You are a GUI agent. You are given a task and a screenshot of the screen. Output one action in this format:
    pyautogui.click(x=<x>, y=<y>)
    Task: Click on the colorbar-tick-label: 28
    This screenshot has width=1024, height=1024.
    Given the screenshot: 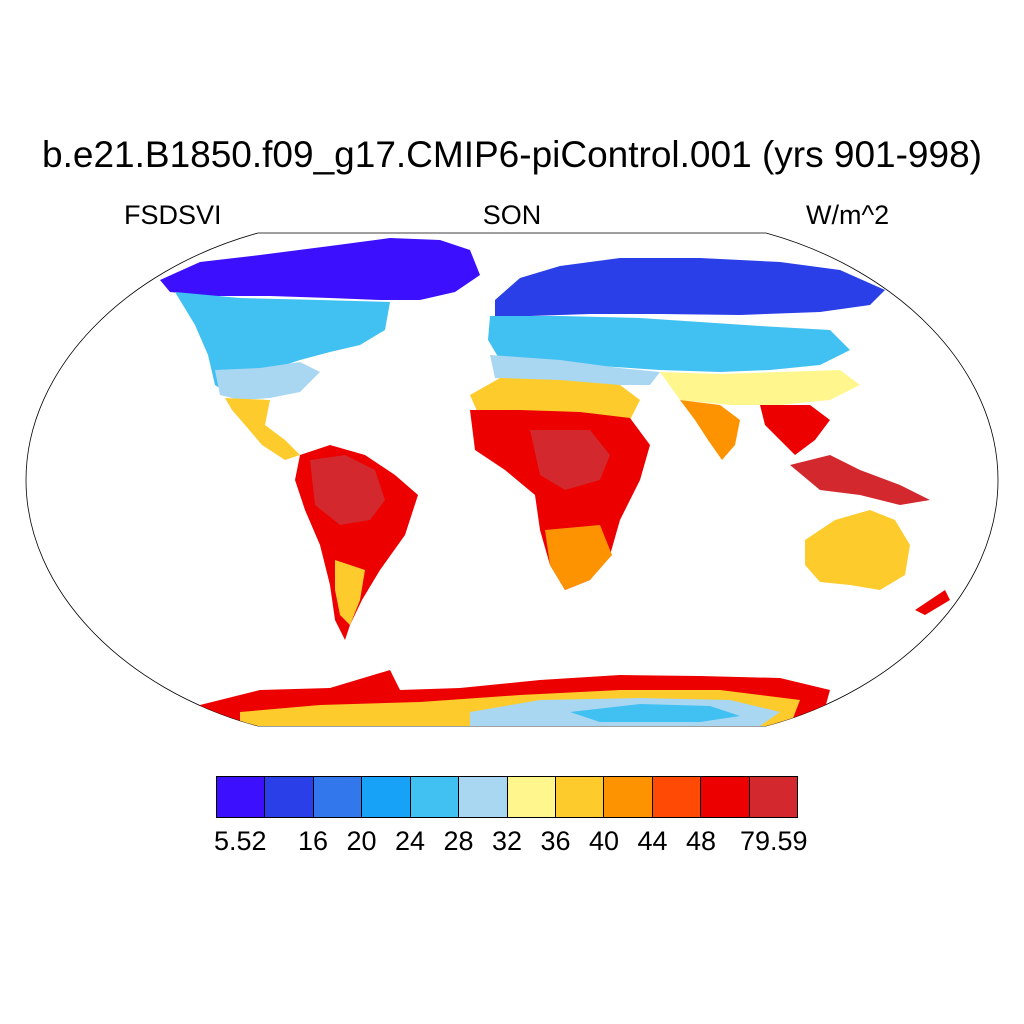 What is the action you would take?
    pyautogui.click(x=458, y=841)
    